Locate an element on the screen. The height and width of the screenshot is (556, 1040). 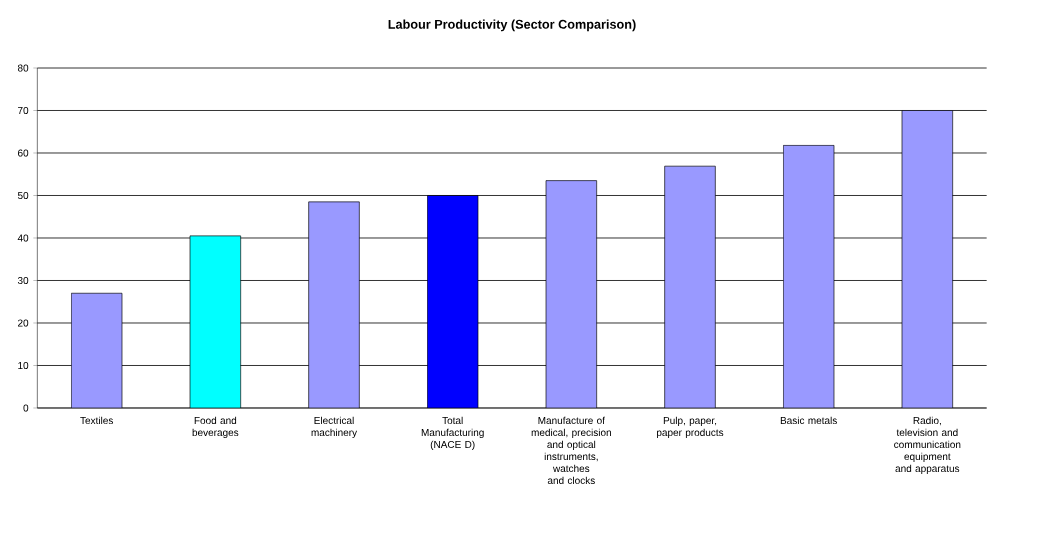
x-tick-label: Food and beverages is located at coordinates (215, 427).